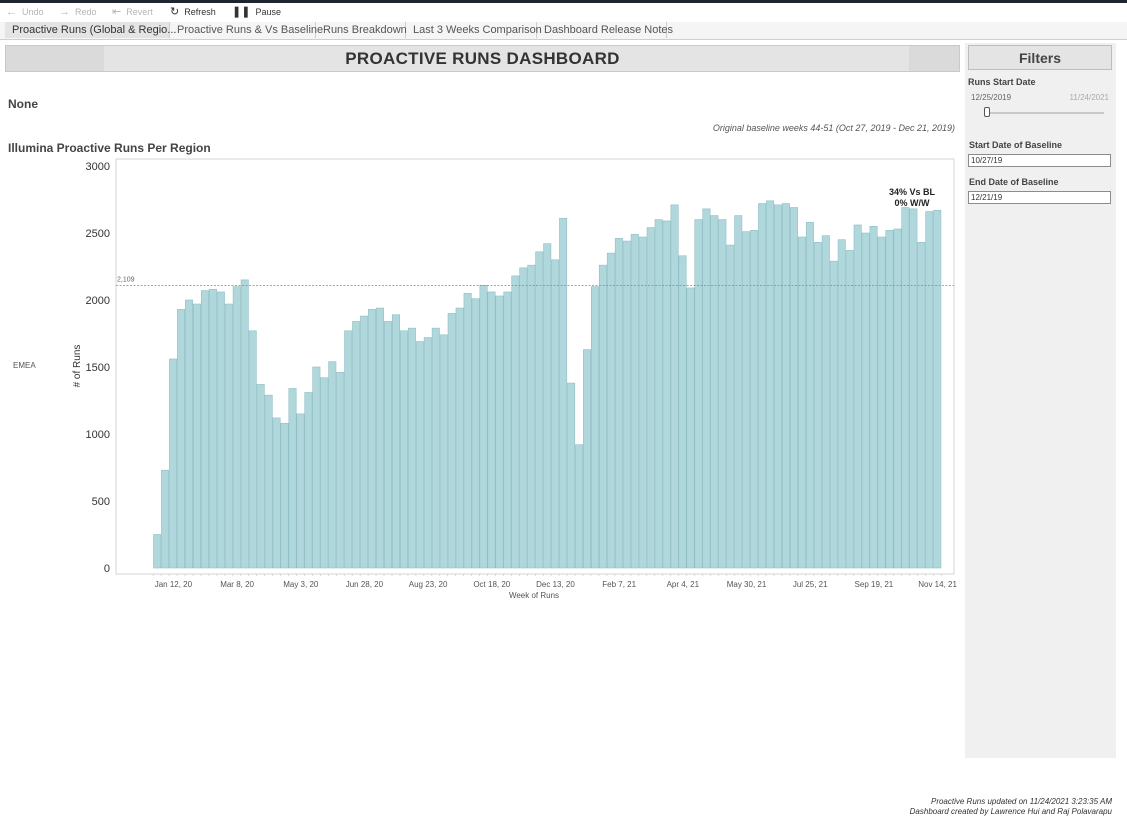  What do you see at coordinates (1039, 160) in the screenshot?
I see `baseline-start-input: 10/27/19` at bounding box center [1039, 160].